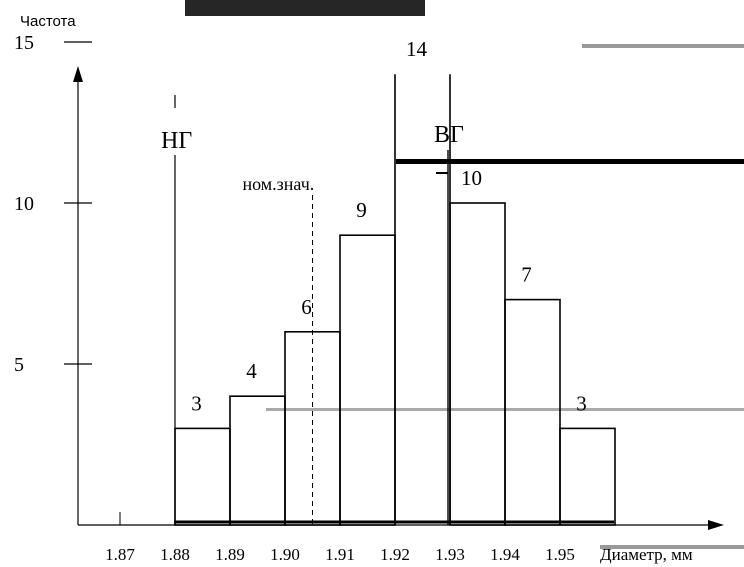 This screenshot has width=744, height=567. Describe the element at coordinates (53, 204) in the screenshot. I see `y-ticks: 5 10 15` at that location.